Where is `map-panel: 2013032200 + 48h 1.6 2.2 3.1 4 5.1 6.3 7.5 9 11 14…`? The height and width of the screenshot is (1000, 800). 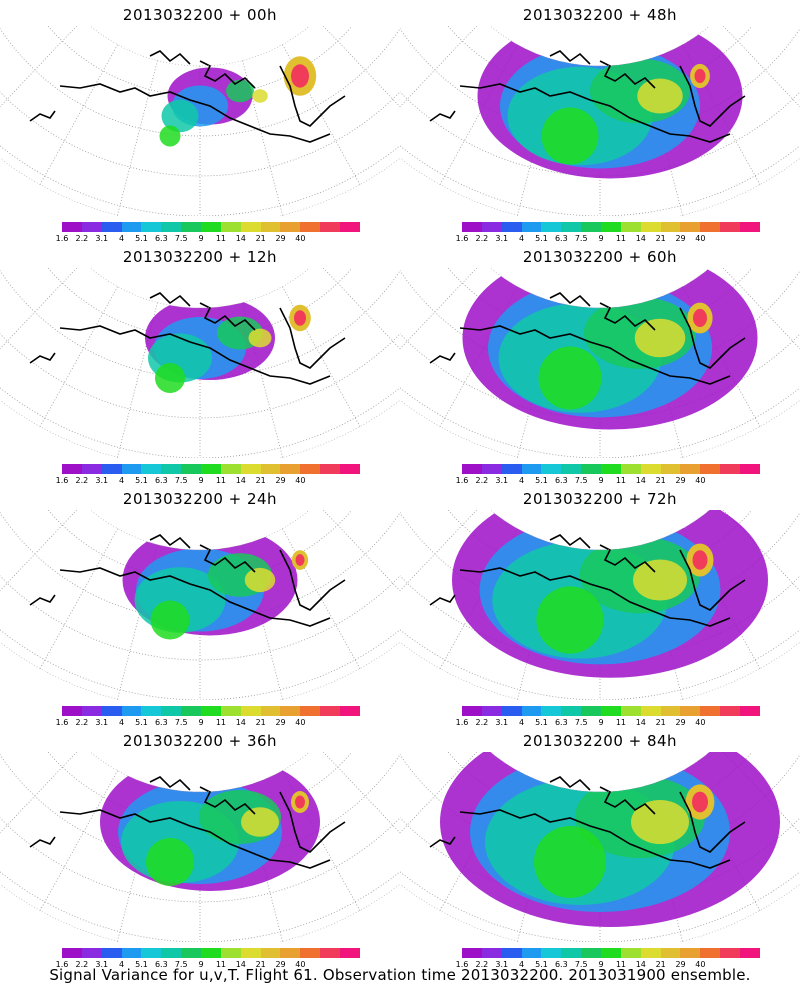 map-panel: 2013032200 + 48h 1.6 2.2 3.1 4 5.1 6.3 7.5 9 11 14… is located at coordinates (600, 121).